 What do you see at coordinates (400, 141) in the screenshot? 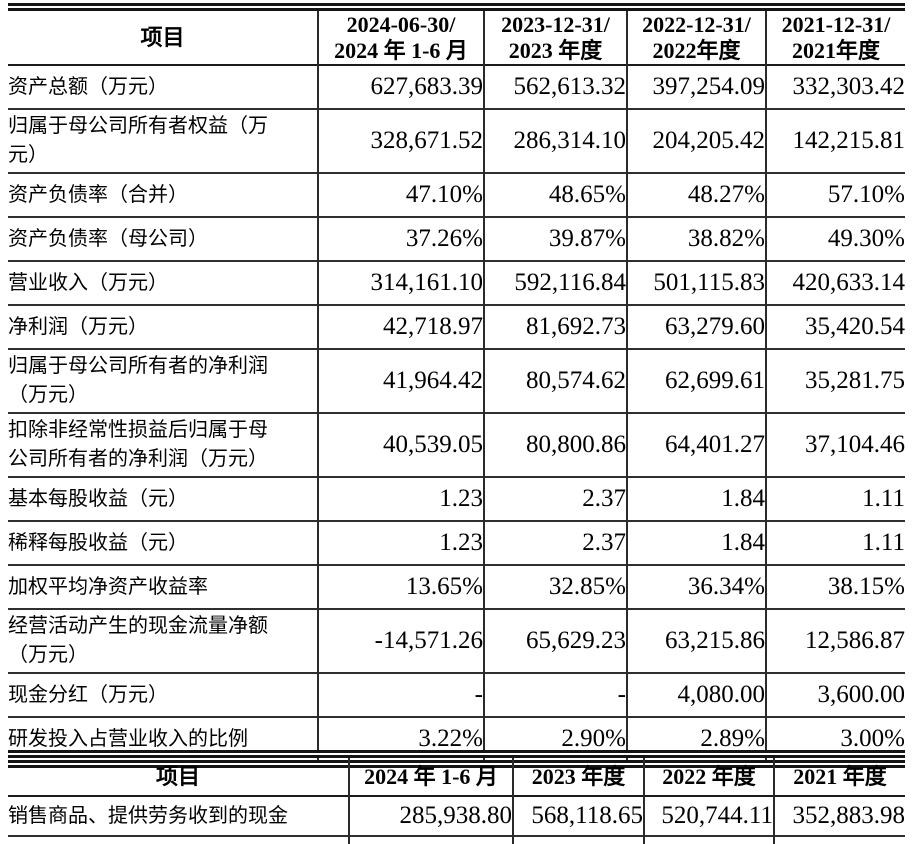
I see `value-cell: 328,671.52` at bounding box center [400, 141].